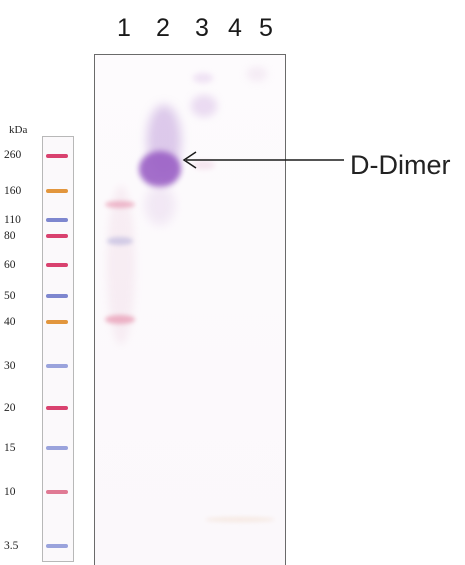  Describe the element at coordinates (202, 28) in the screenshot. I see `lane-number-3: 3` at that location.